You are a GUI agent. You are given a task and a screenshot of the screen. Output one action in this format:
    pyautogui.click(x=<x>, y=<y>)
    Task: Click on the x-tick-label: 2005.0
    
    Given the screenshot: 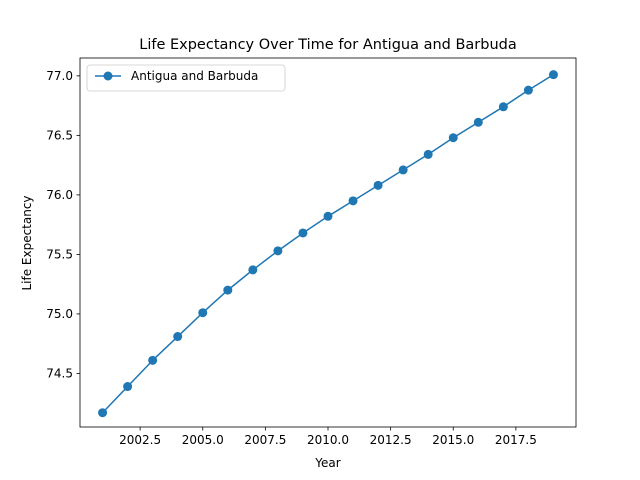 What is the action you would take?
    pyautogui.click(x=203, y=440)
    